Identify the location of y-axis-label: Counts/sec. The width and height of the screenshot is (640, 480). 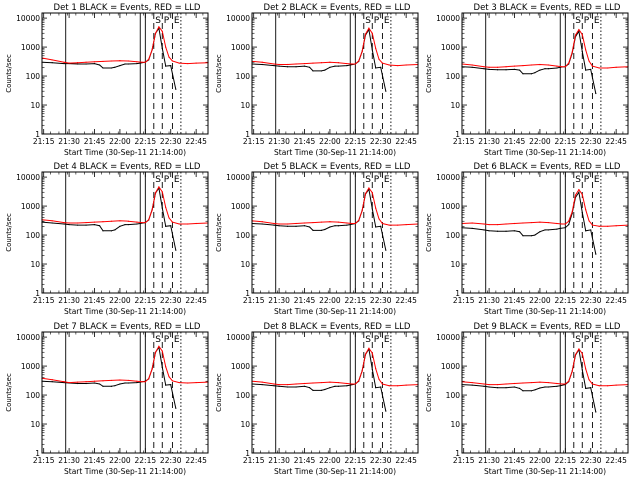
(429, 232).